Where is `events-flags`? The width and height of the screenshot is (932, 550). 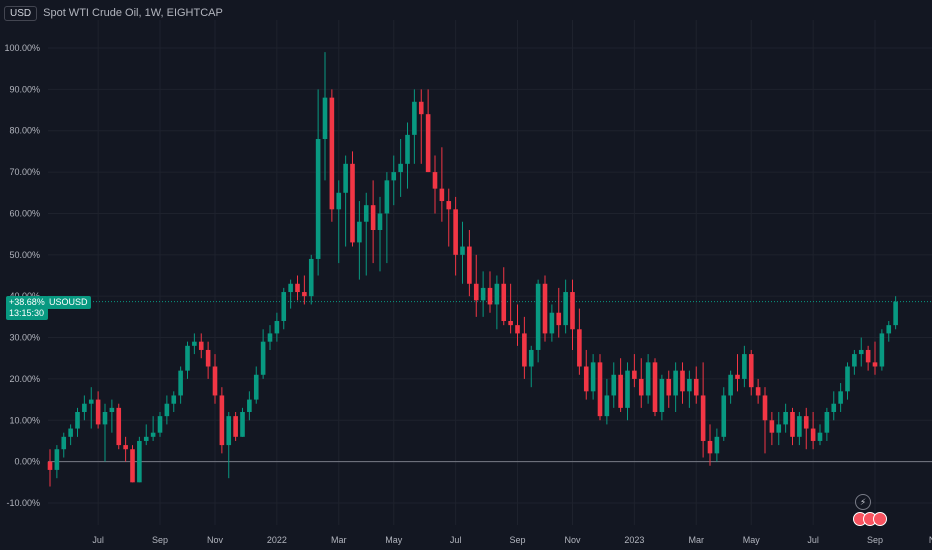
events-flags is located at coordinates (870, 519).